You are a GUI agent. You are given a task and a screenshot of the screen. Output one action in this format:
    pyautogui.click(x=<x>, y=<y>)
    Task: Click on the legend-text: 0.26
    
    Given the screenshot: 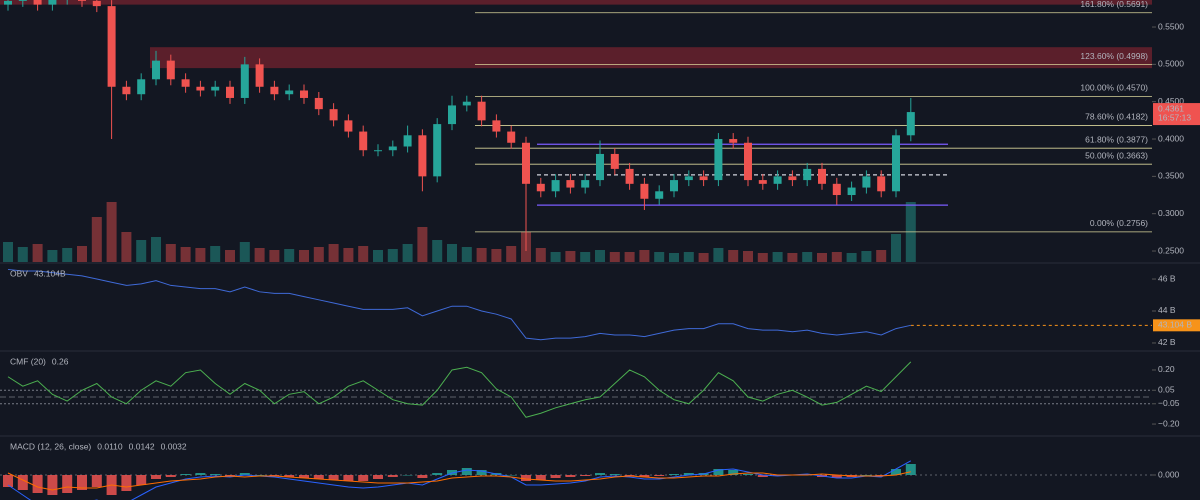 What is the action you would take?
    pyautogui.click(x=60, y=361)
    